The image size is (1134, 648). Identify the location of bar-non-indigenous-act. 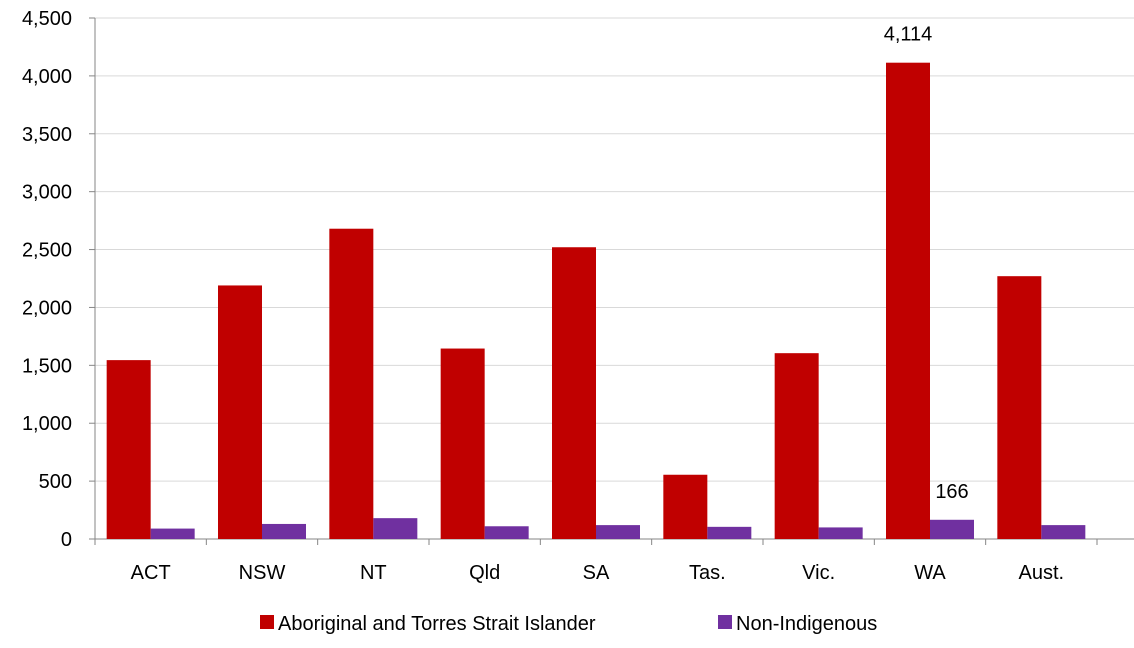
(173, 534).